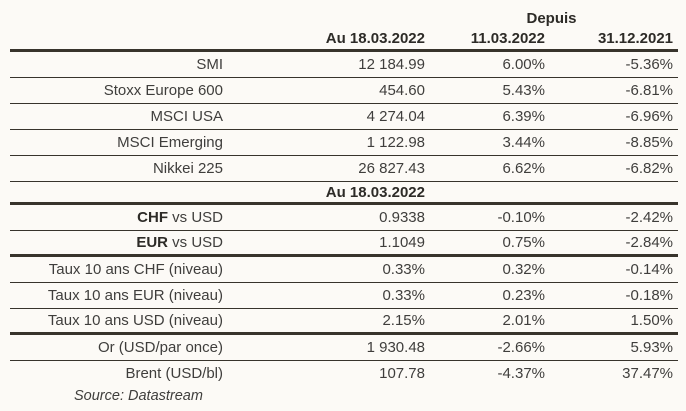 Image resolution: width=686 pixels, height=411 pixels. I want to click on row-value: 107.78, so click(402, 373).